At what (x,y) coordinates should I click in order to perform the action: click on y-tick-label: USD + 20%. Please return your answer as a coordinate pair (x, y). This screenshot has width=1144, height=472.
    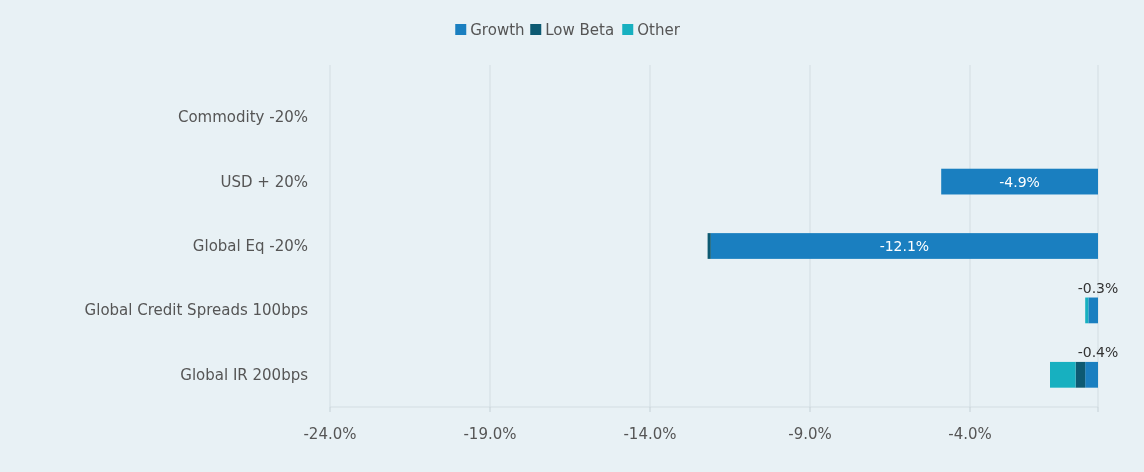
    Looking at the image, I should click on (264, 181).